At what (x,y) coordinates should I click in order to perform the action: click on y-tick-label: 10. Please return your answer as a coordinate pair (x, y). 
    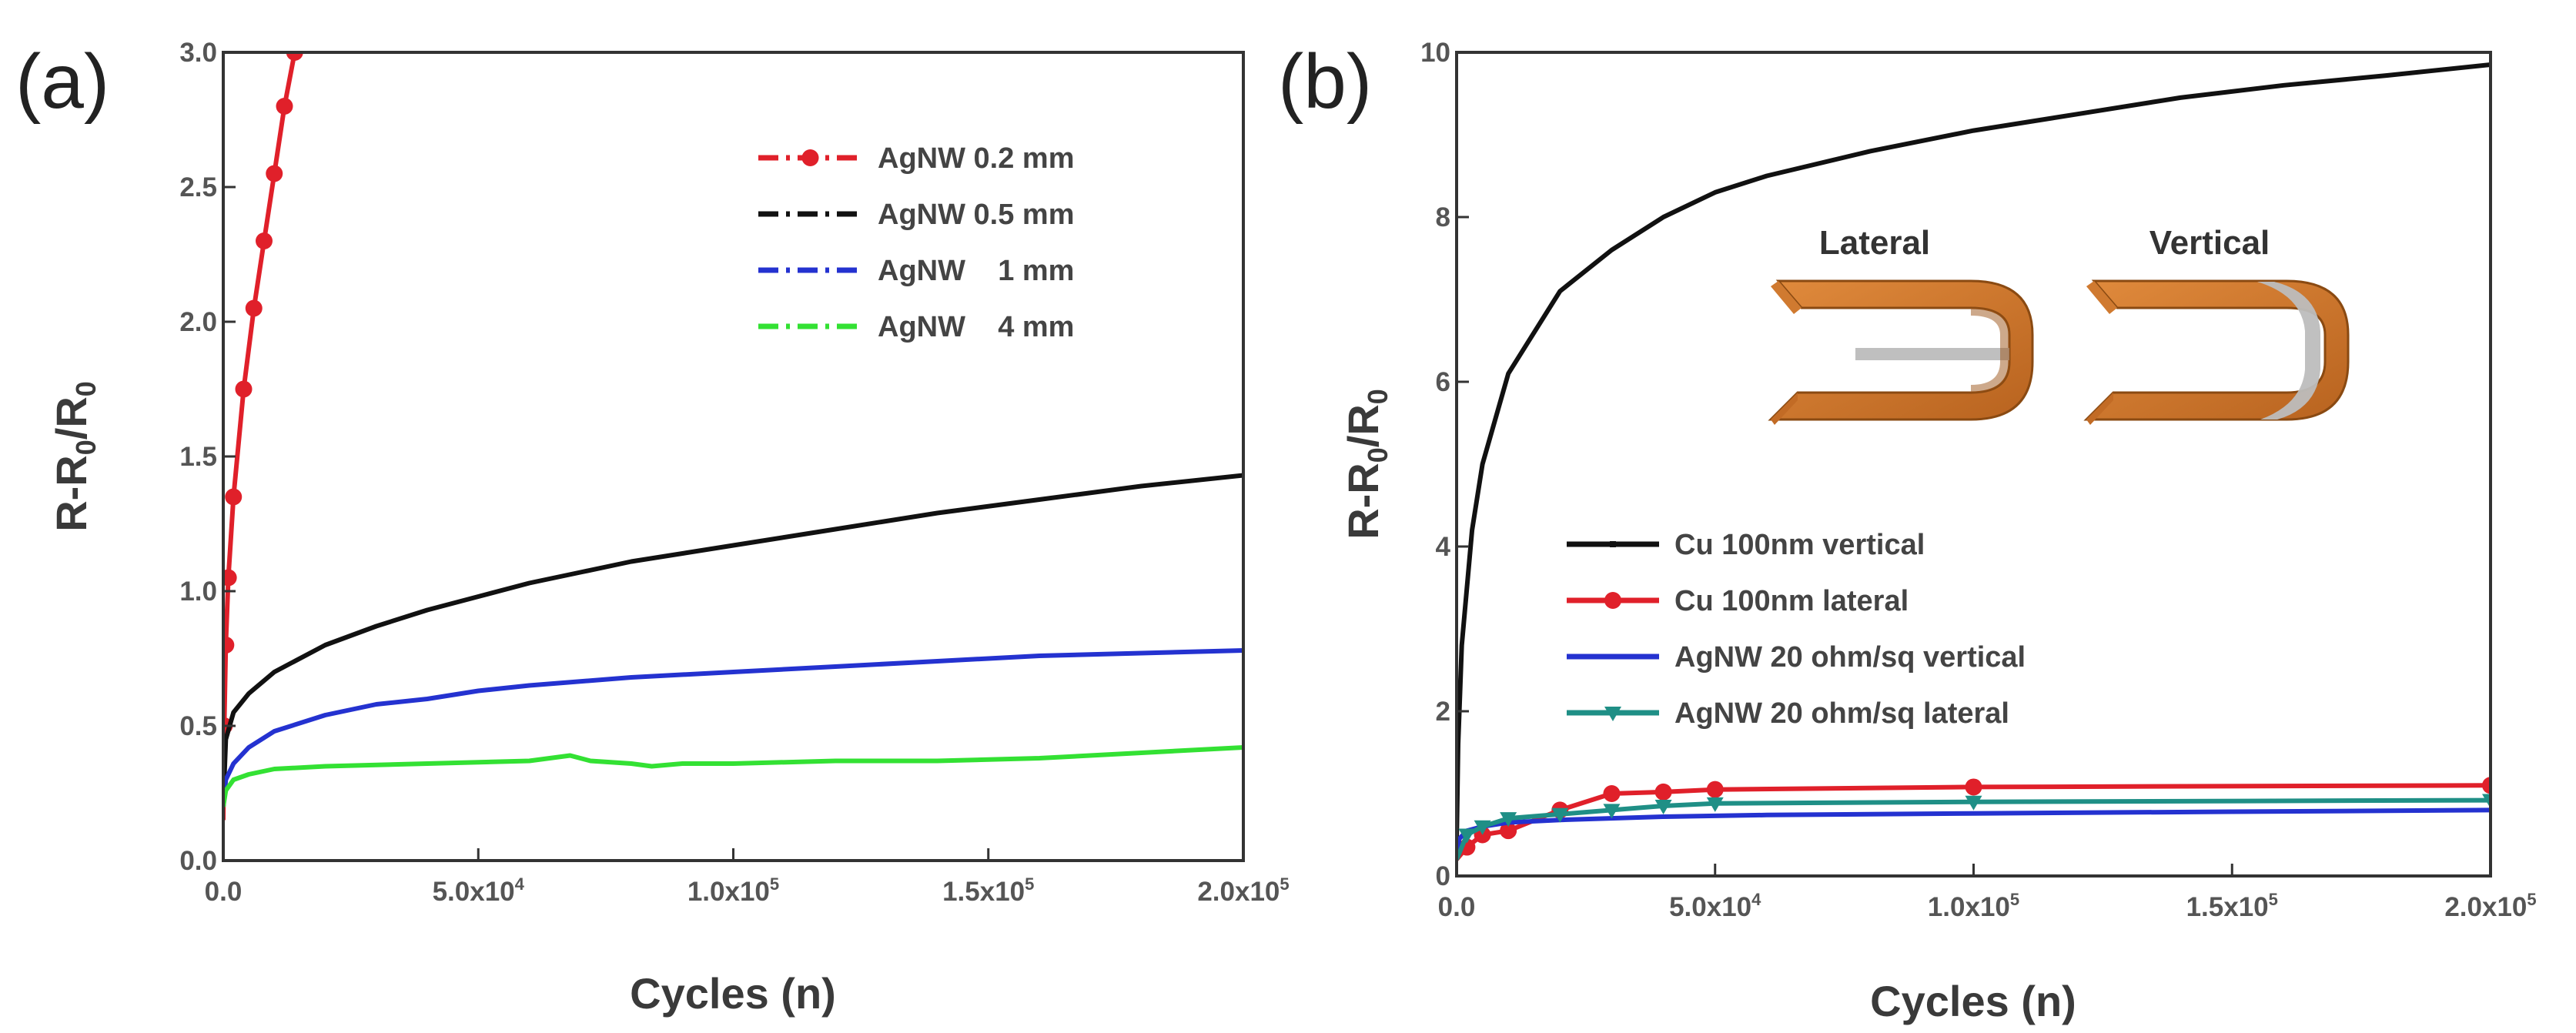
    Looking at the image, I should click on (1435, 53).